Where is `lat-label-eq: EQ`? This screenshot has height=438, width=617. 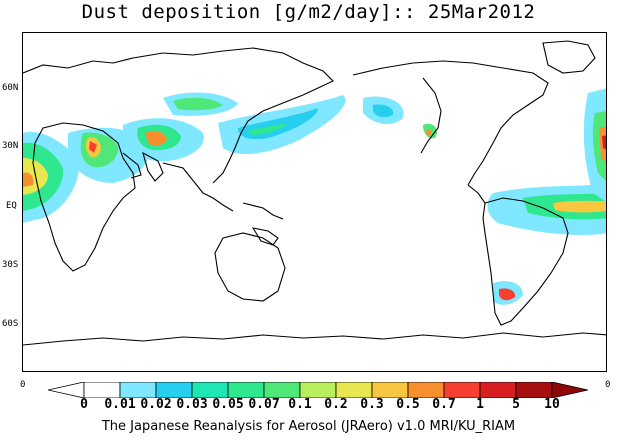
lat-label-eq: EQ is located at coordinates (11, 206).